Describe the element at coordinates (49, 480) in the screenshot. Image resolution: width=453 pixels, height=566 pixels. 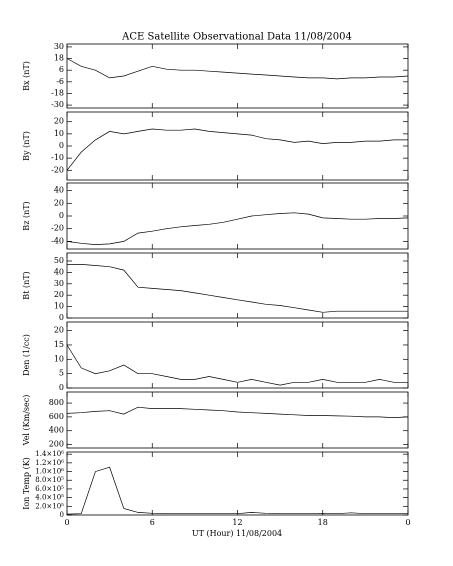
I see `y-tick-label: 8.0×10⁵` at that location.